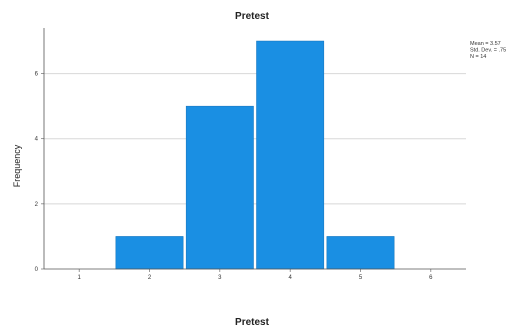 This screenshot has width=523, height=330. I want to click on x-tick-labels: 1 2 3 4 5 6, so click(255, 275).